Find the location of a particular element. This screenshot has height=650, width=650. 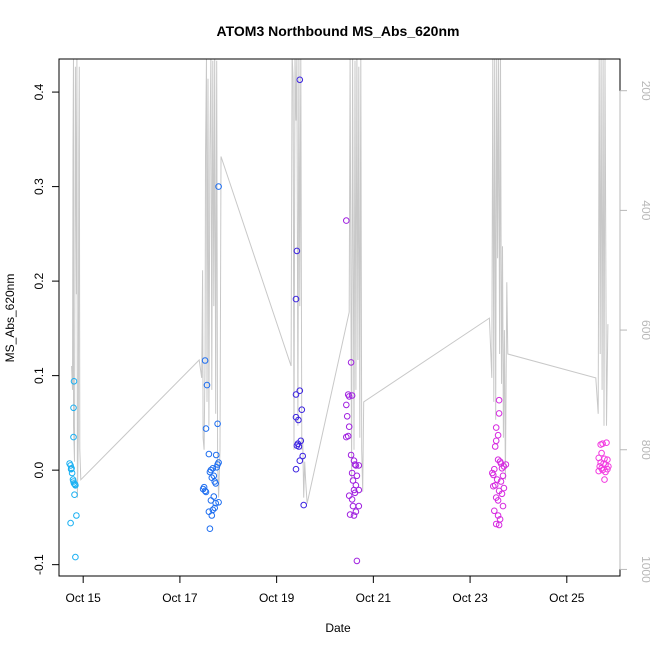

y2-tick-label: 600 is located at coordinates (644, 330).